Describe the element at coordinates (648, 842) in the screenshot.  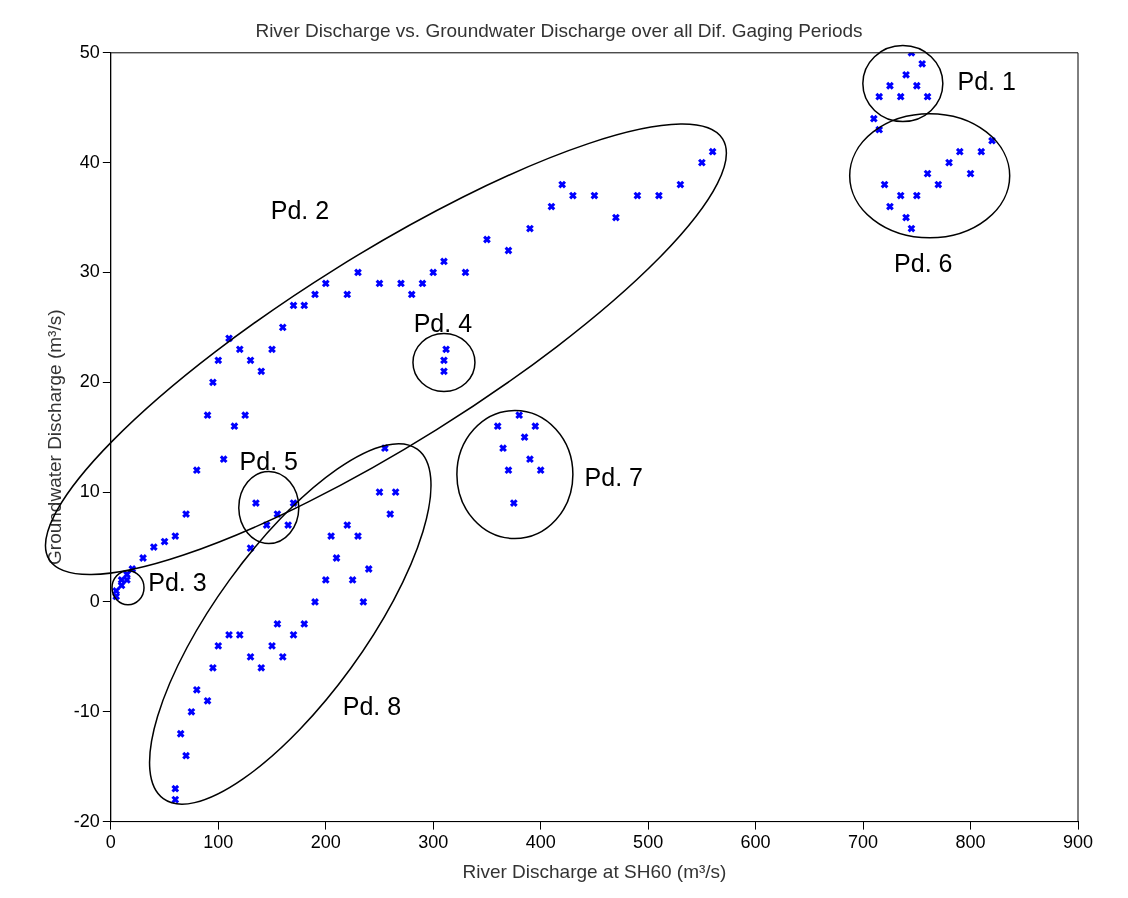
I see `x-tick-label: 500` at that location.